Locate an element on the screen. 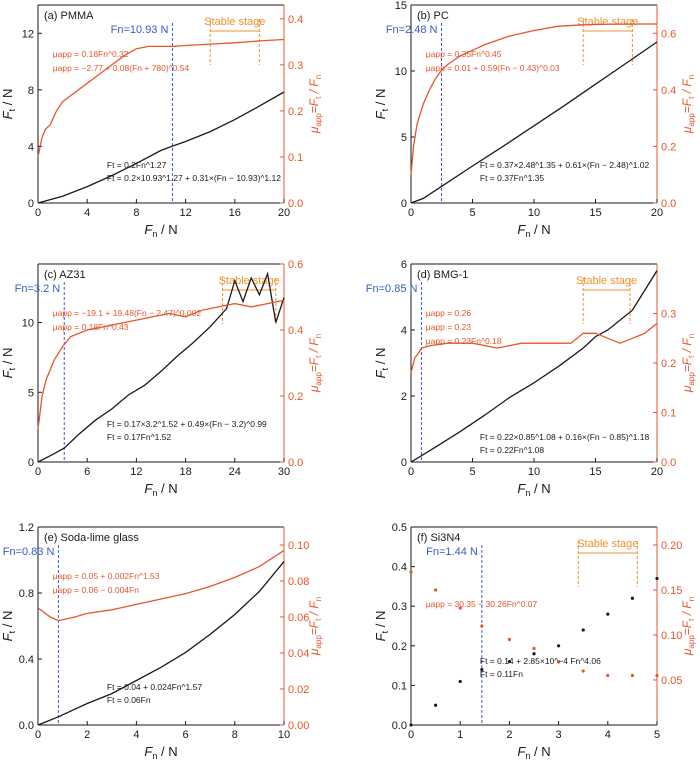  label-part: (f) is located at coordinates (422, 538).